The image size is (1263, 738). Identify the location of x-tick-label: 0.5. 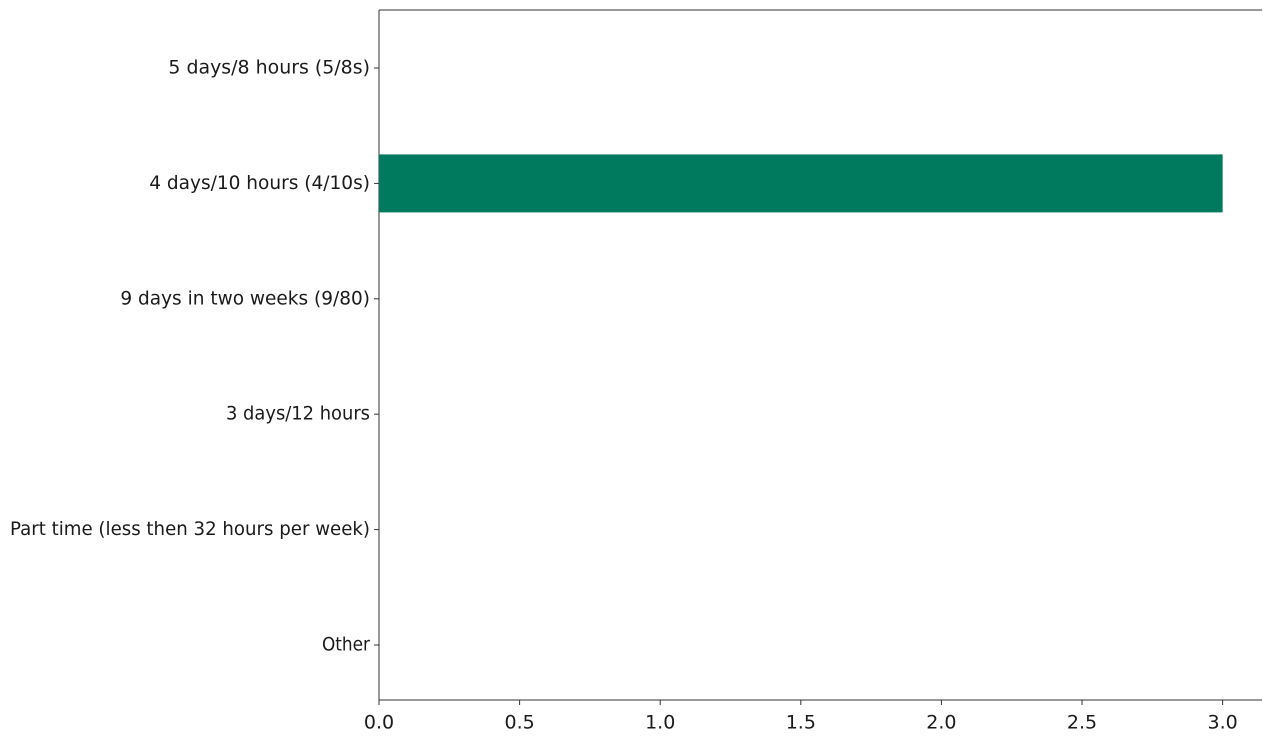
(519, 723).